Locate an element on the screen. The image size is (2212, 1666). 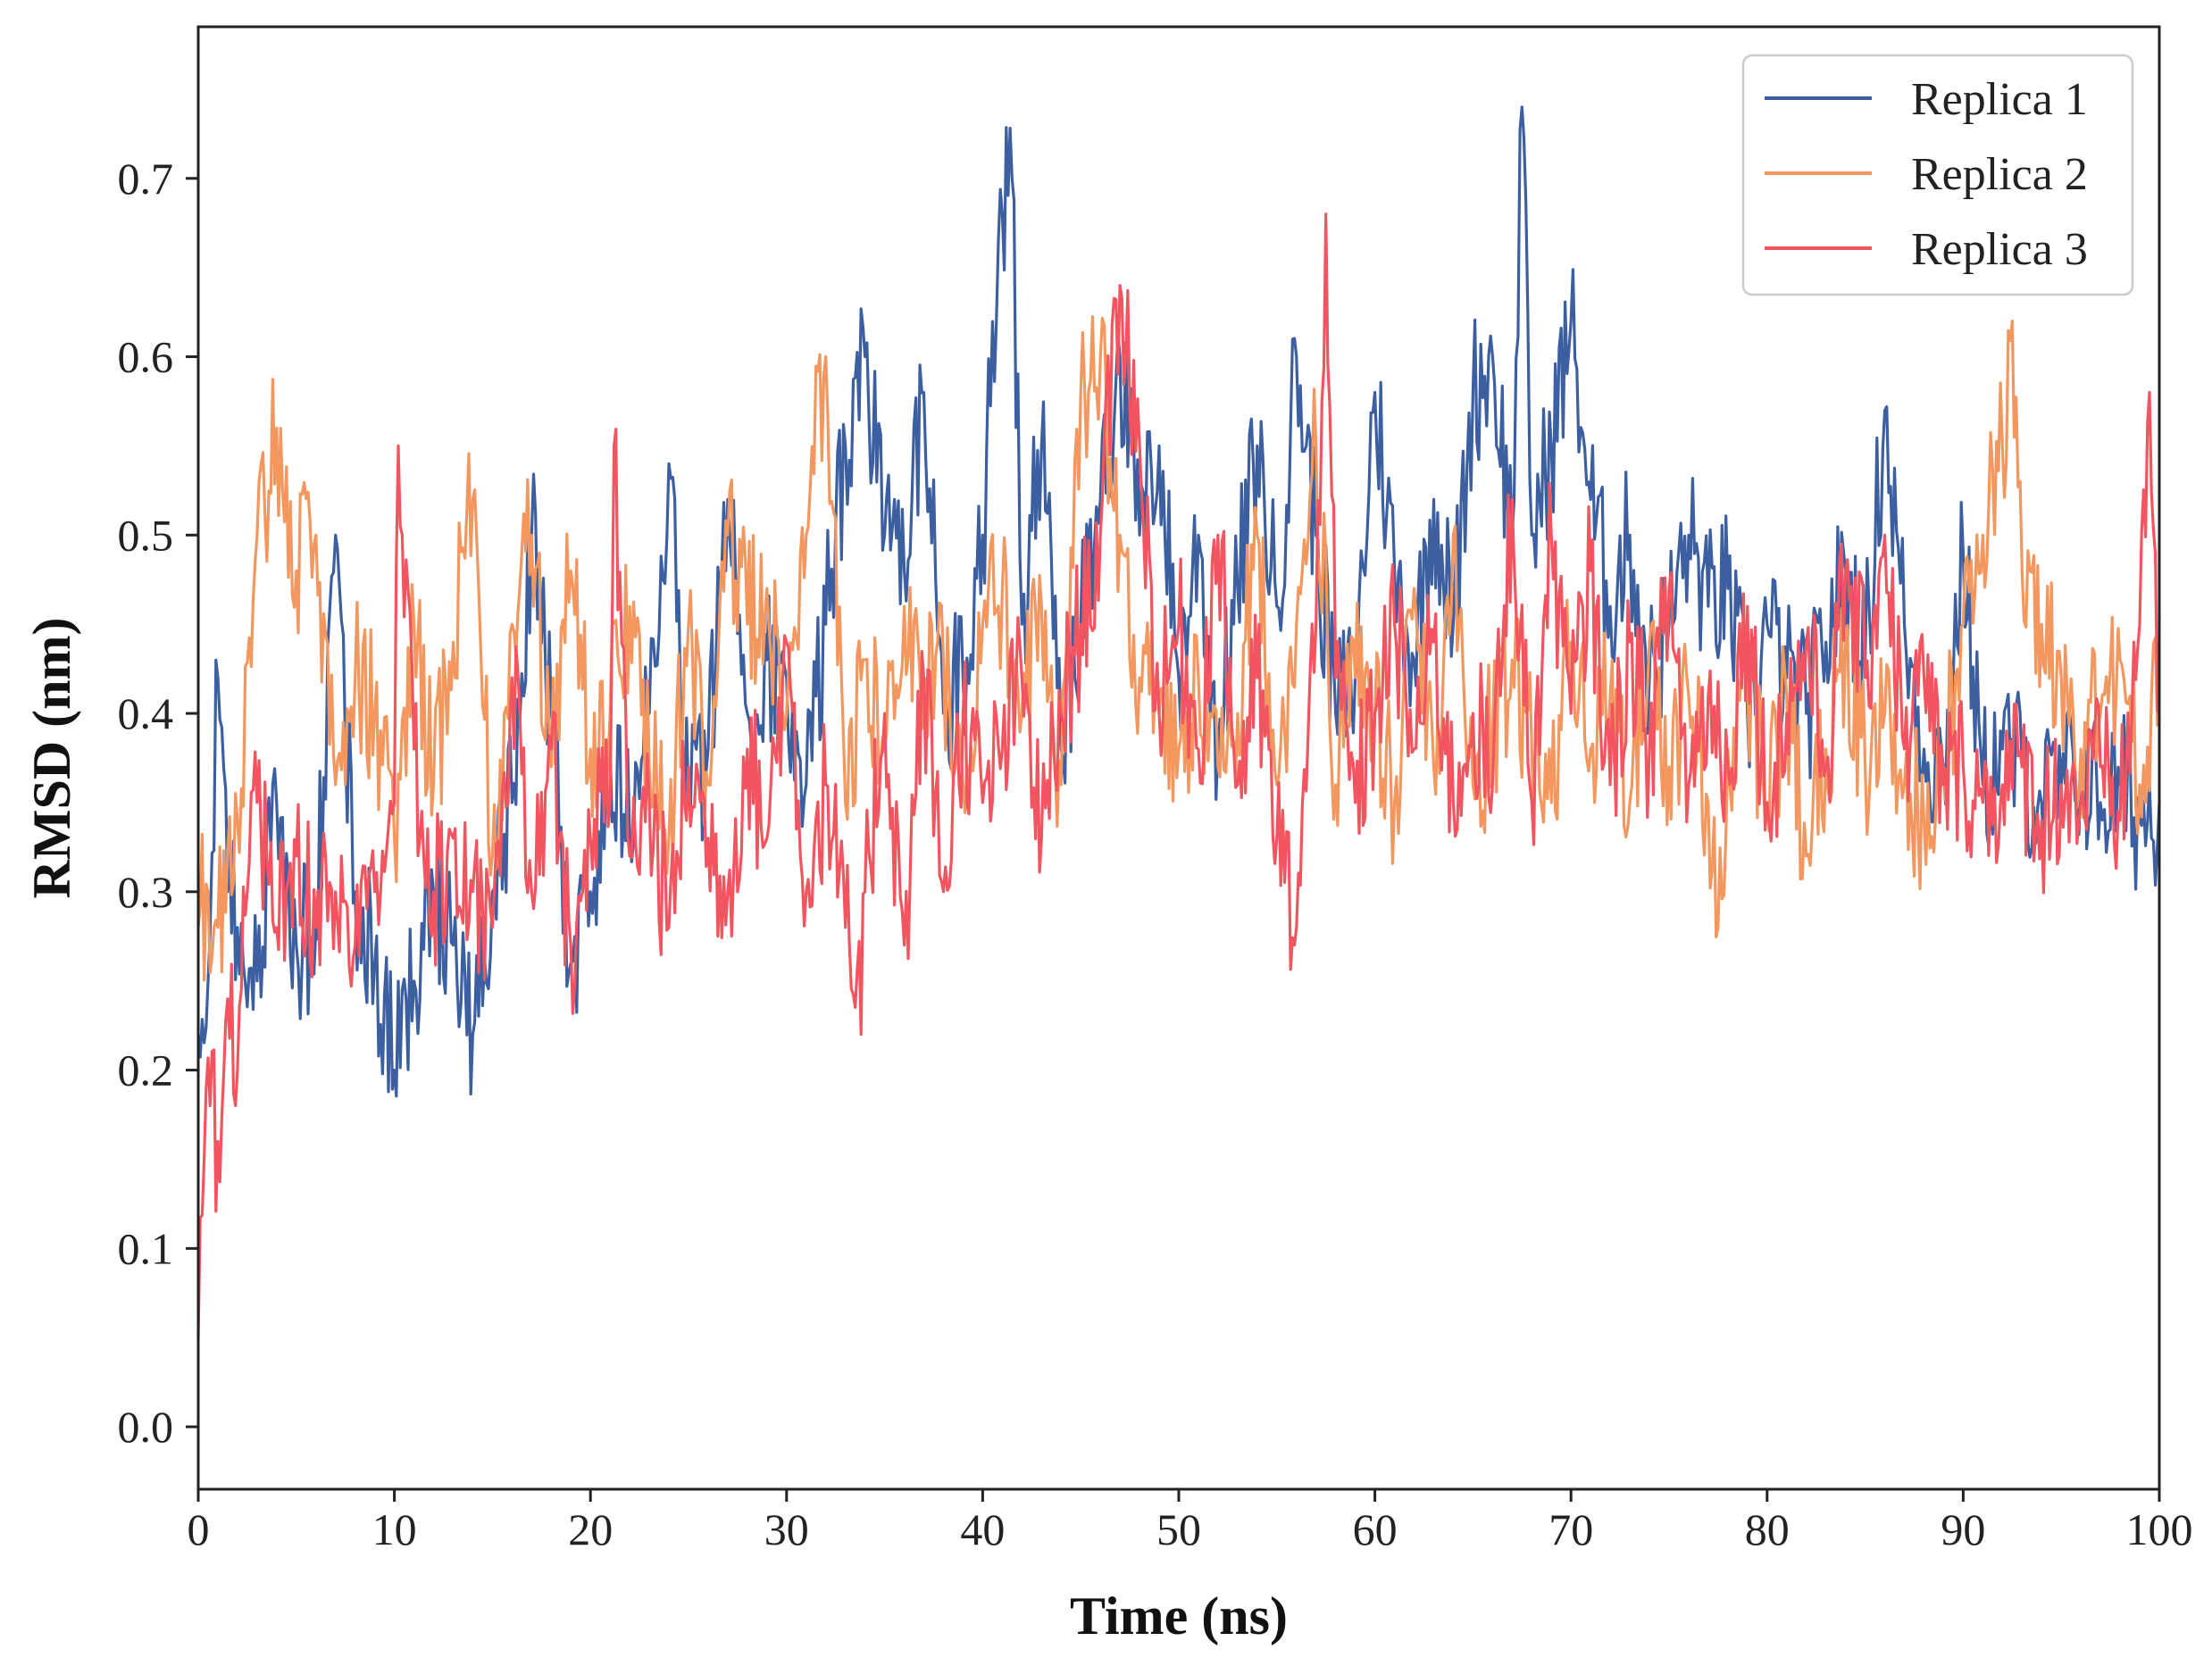
legend-label-replica-3: Replica 3 is located at coordinates (1999, 249).